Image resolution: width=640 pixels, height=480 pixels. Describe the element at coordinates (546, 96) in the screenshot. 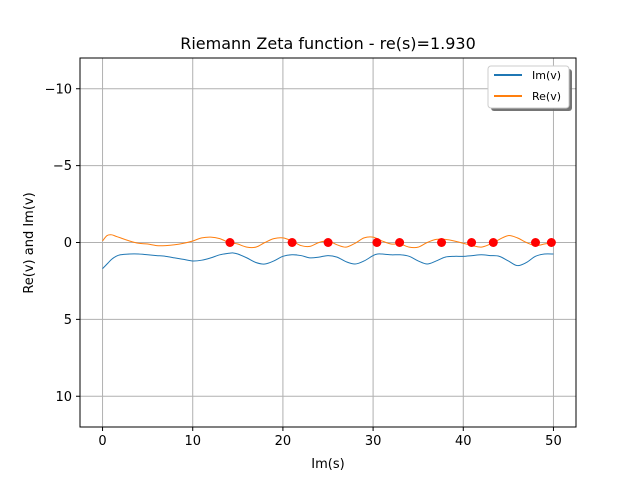

I see `legend-label-re: Re(v)` at that location.